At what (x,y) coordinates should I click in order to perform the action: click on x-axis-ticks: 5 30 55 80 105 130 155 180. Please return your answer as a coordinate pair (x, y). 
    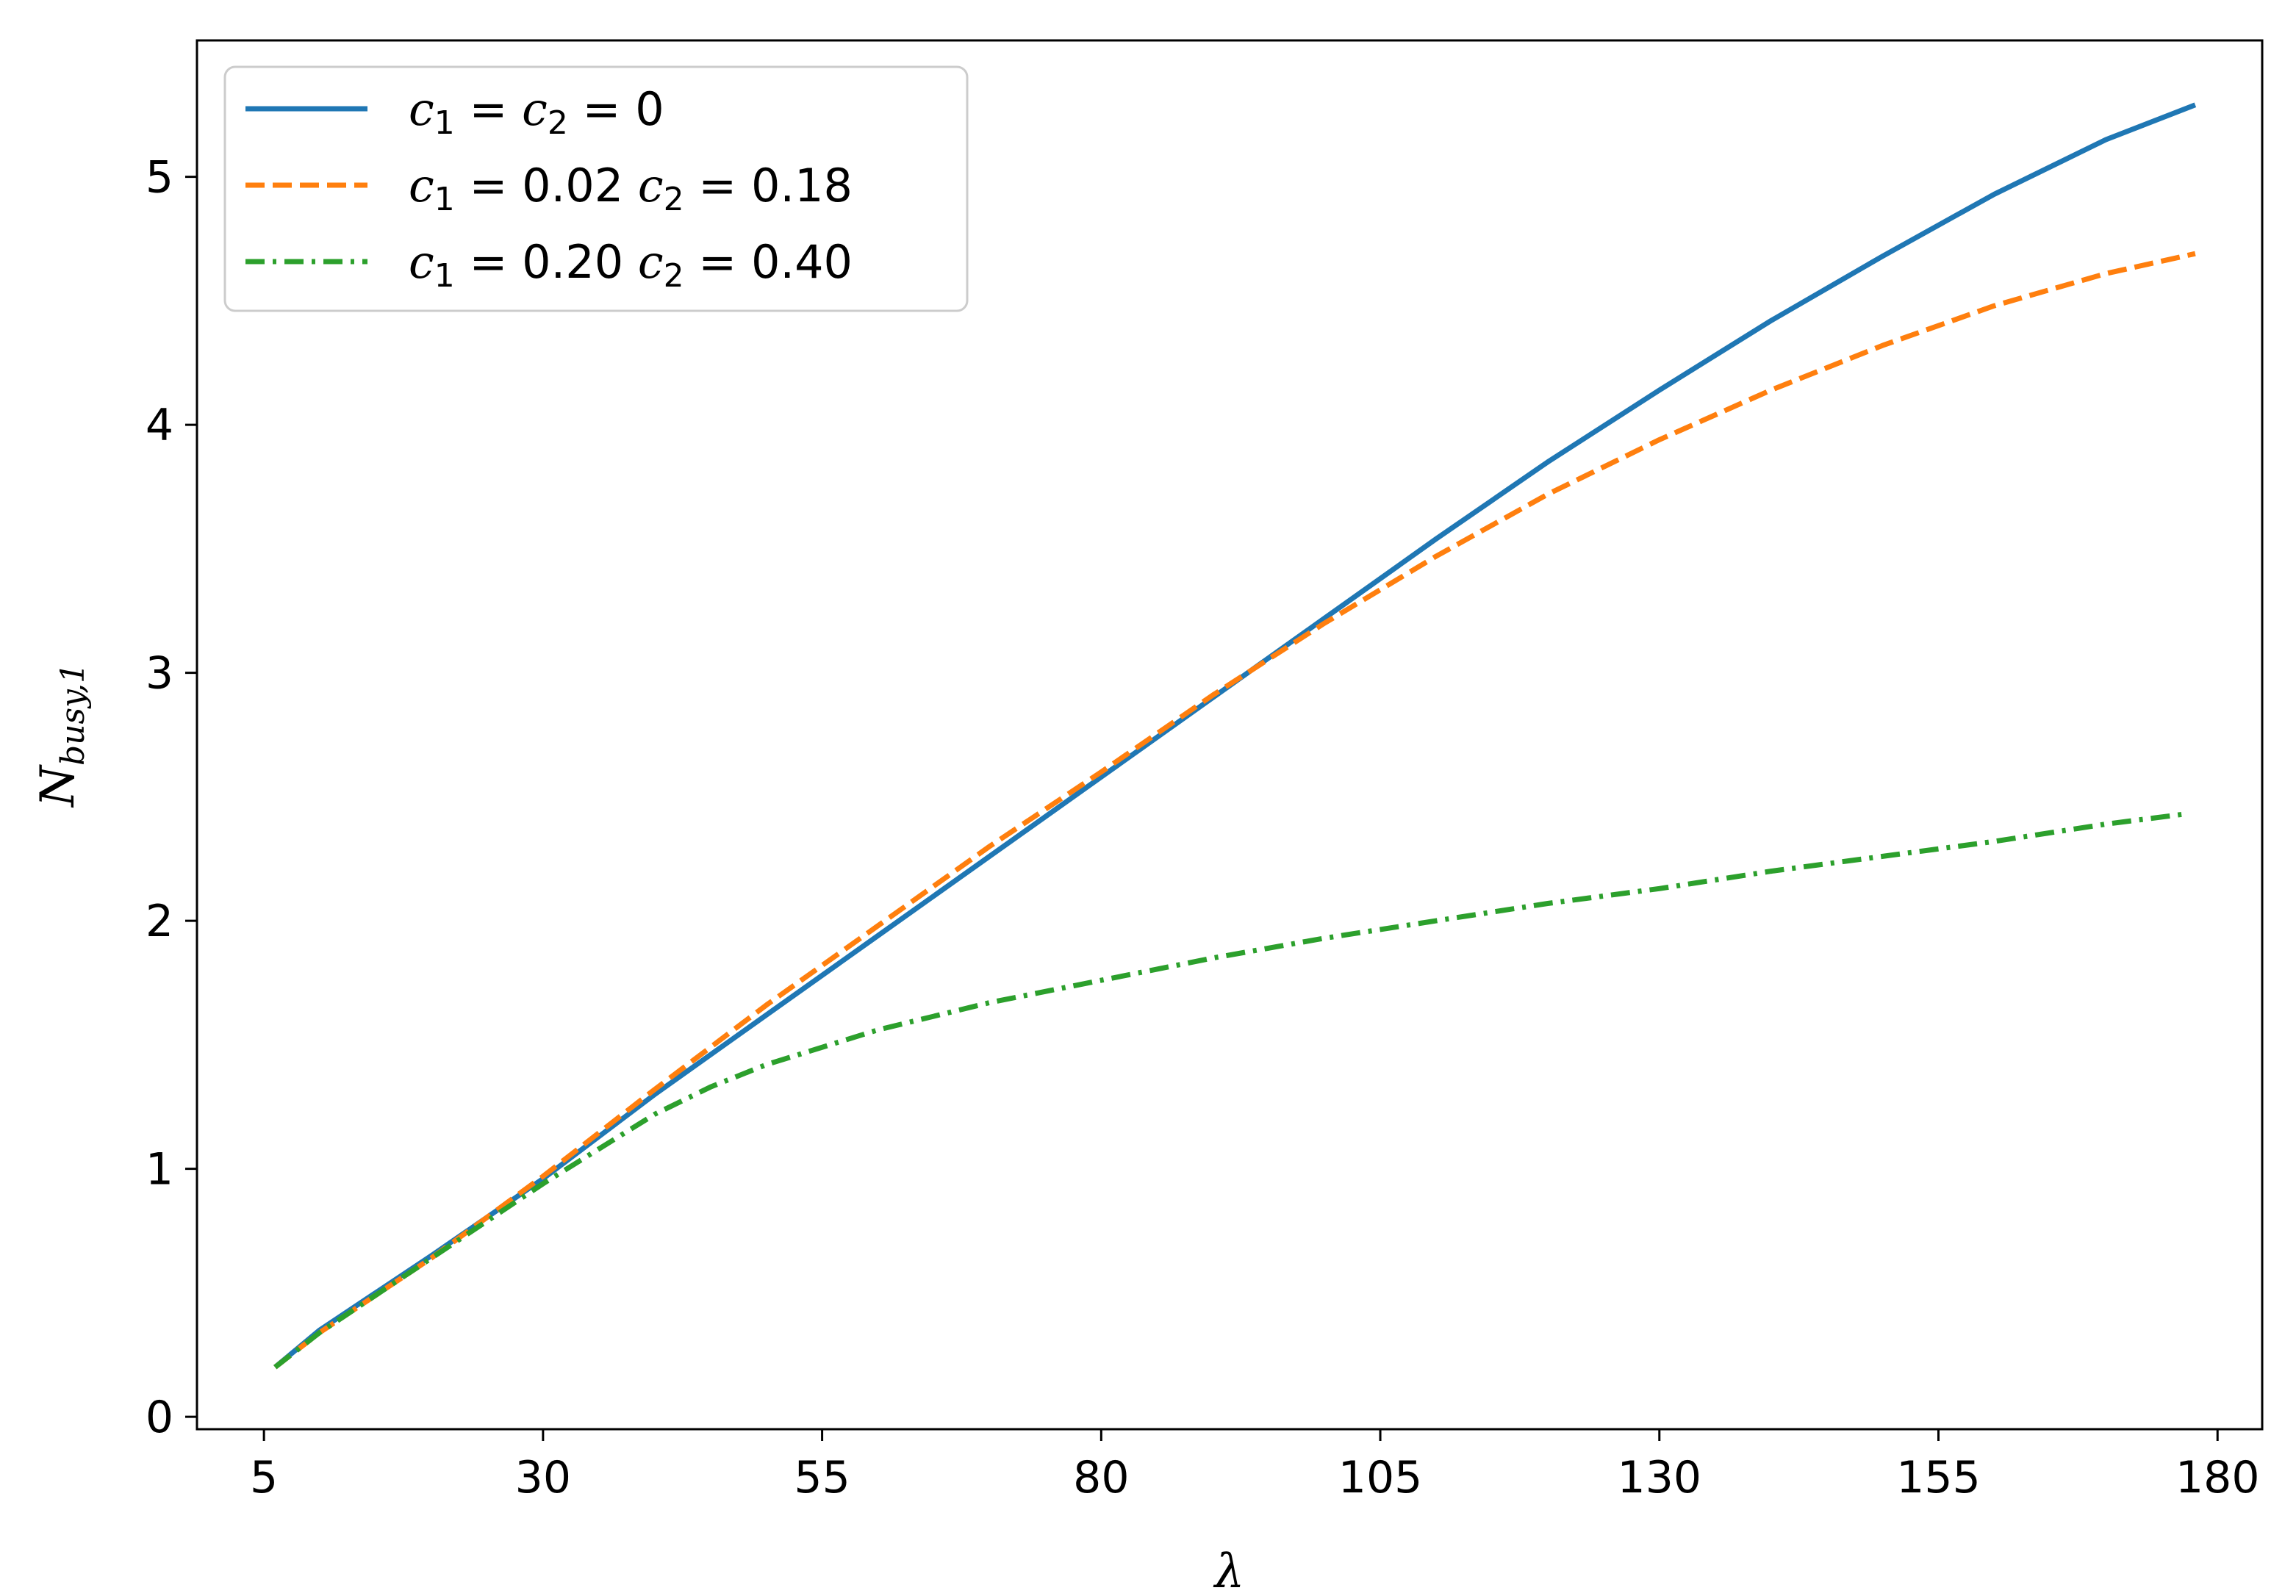
    Looking at the image, I should click on (1255, 1466).